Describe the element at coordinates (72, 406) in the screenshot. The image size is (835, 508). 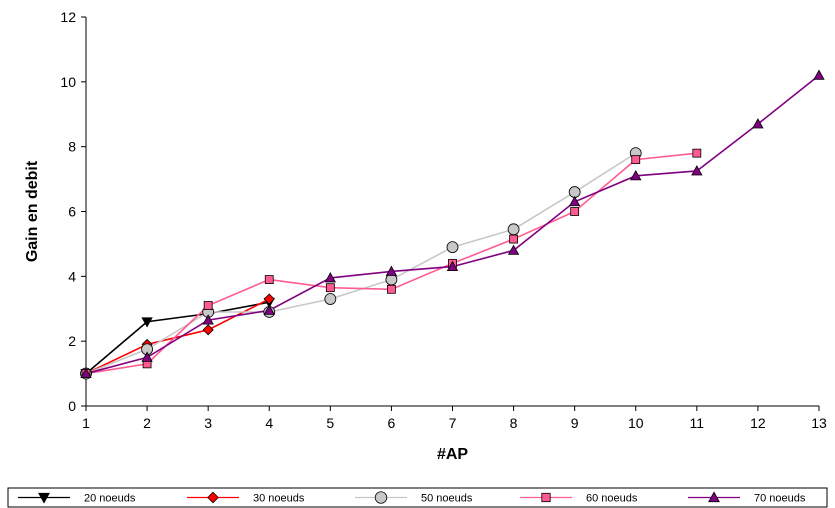
I see `y-tick-label: 0` at that location.